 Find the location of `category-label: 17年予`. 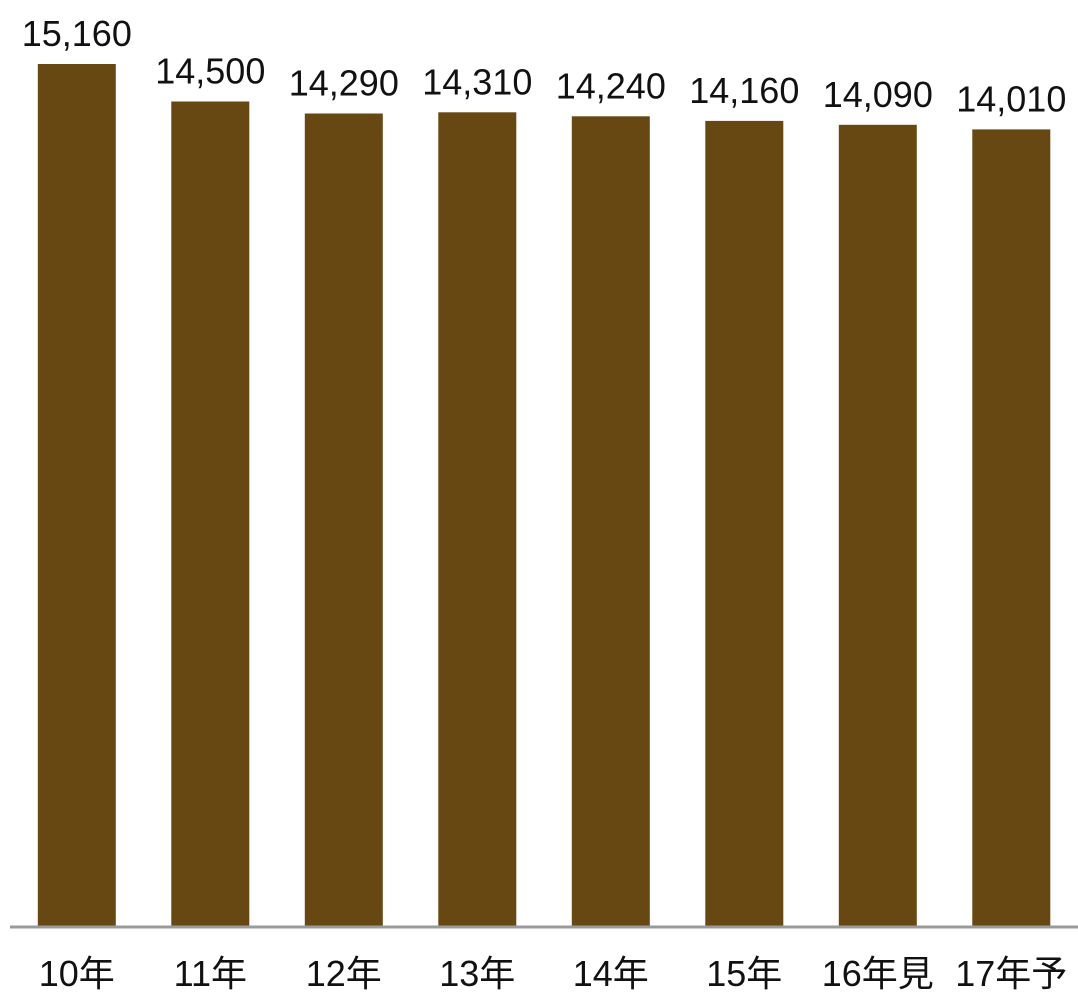

category-label: 17年予 is located at coordinates (1011, 973).